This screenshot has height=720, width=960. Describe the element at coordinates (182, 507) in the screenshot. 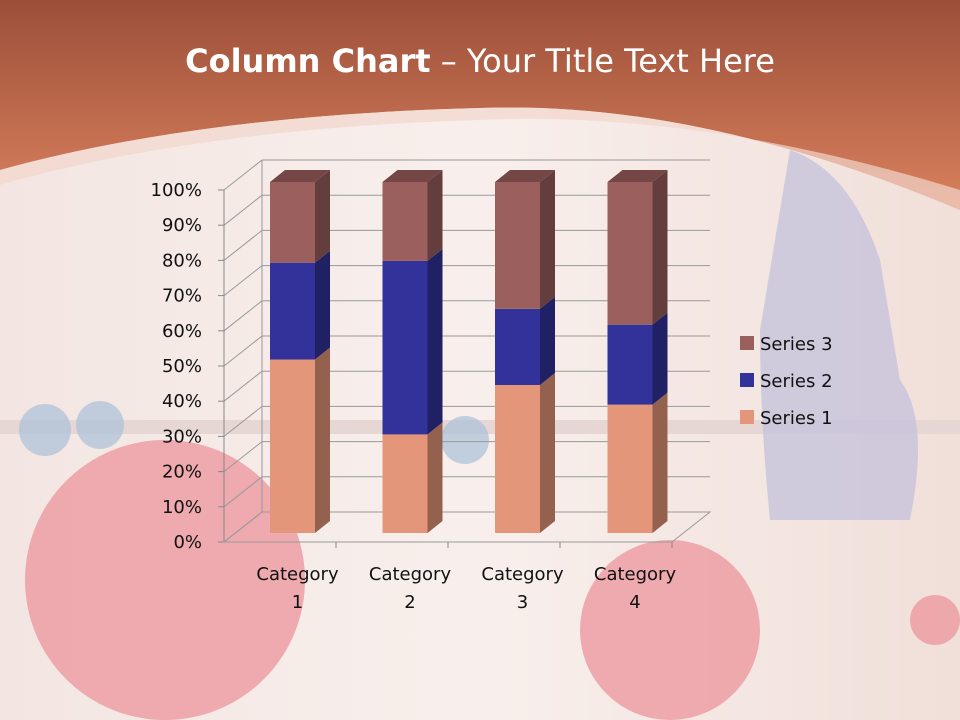

I see `y-tick-label: 10%` at that location.